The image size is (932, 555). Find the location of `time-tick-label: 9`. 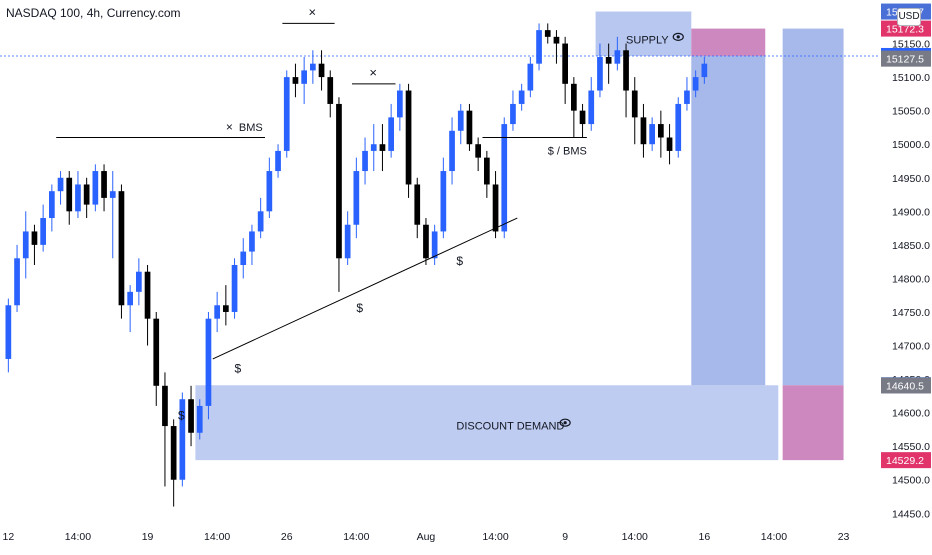

time-tick-label: 9 is located at coordinates (565, 537).